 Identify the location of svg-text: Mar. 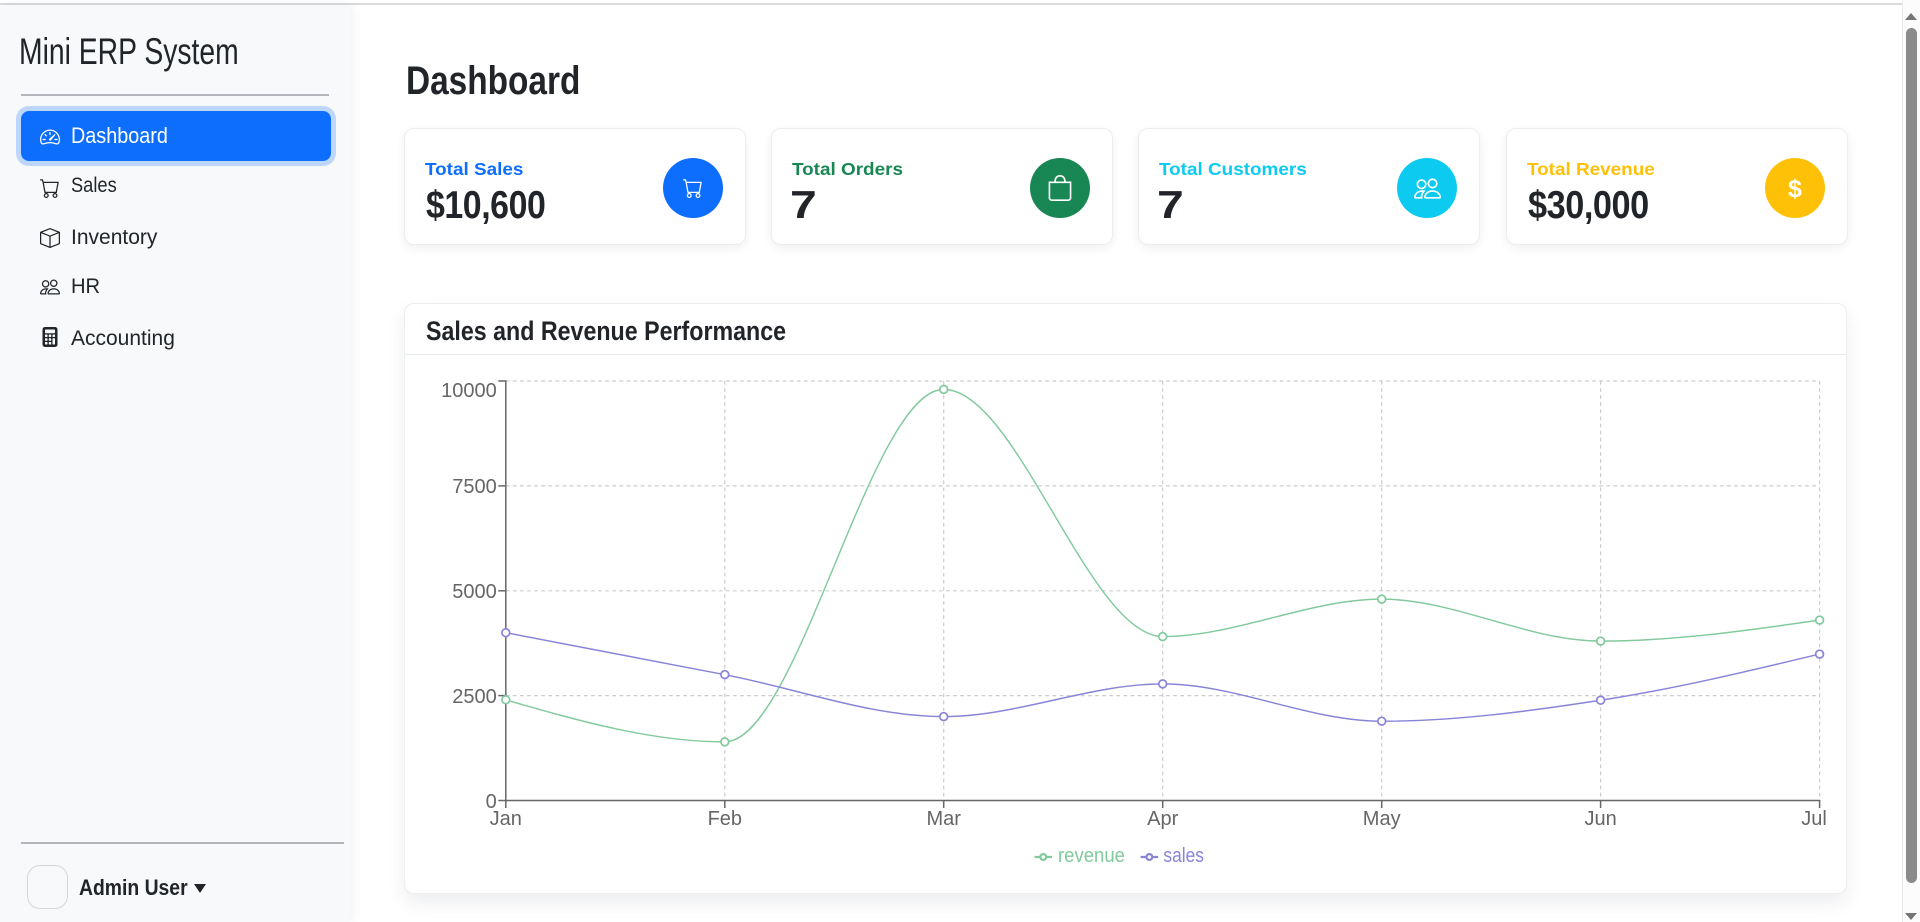
(943, 819).